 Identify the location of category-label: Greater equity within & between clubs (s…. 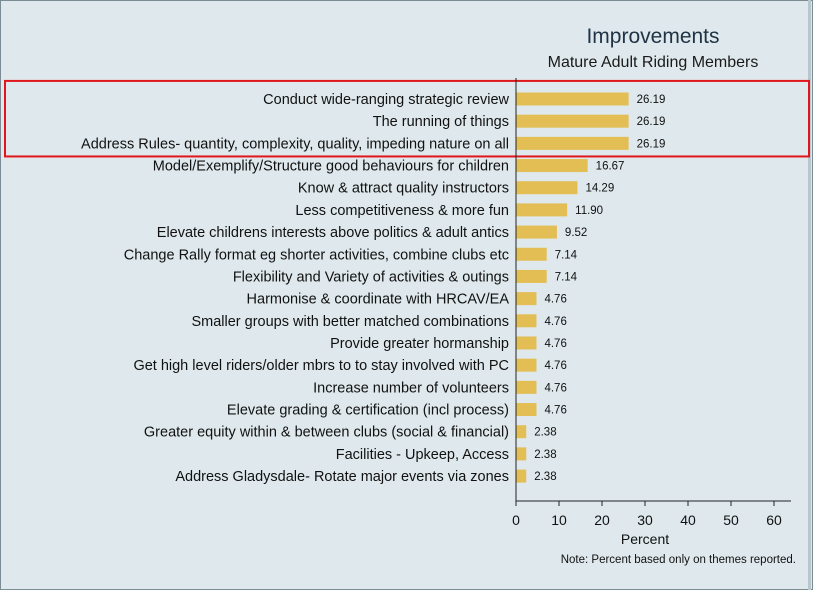
(326, 433).